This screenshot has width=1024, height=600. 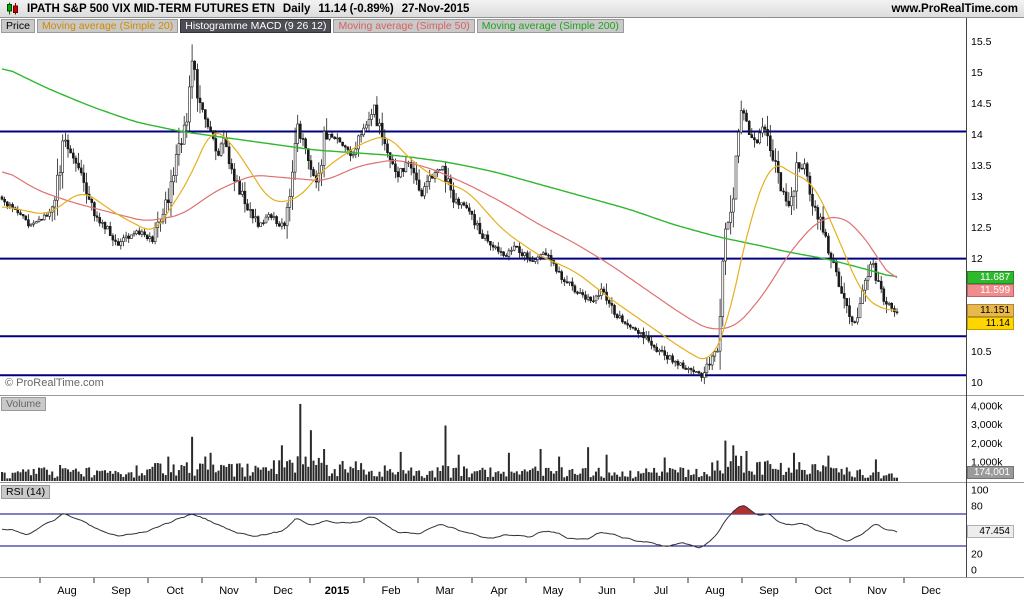 I want to click on change-percent: (-0.89%), so click(x=371, y=8).